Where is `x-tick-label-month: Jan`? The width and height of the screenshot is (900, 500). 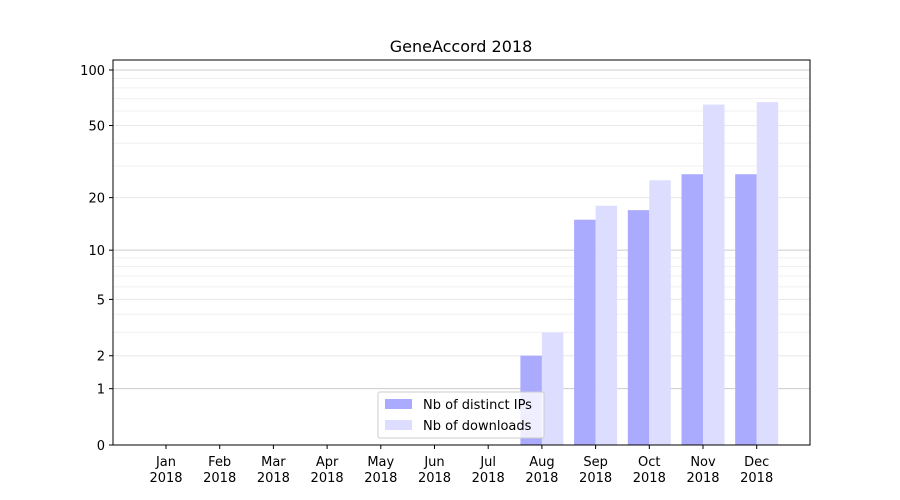 x-tick-label-month: Jan is located at coordinates (165, 462).